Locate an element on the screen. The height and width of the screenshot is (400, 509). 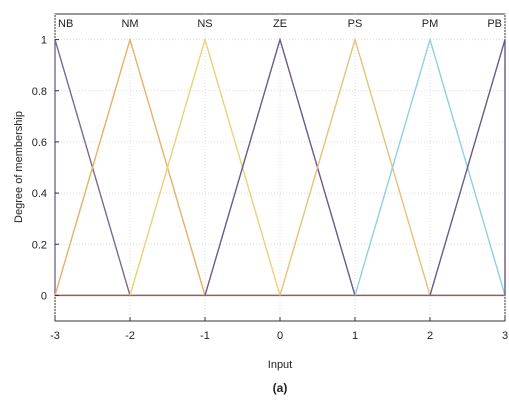
y-tick-label: 0.2 is located at coordinates (39, 245).